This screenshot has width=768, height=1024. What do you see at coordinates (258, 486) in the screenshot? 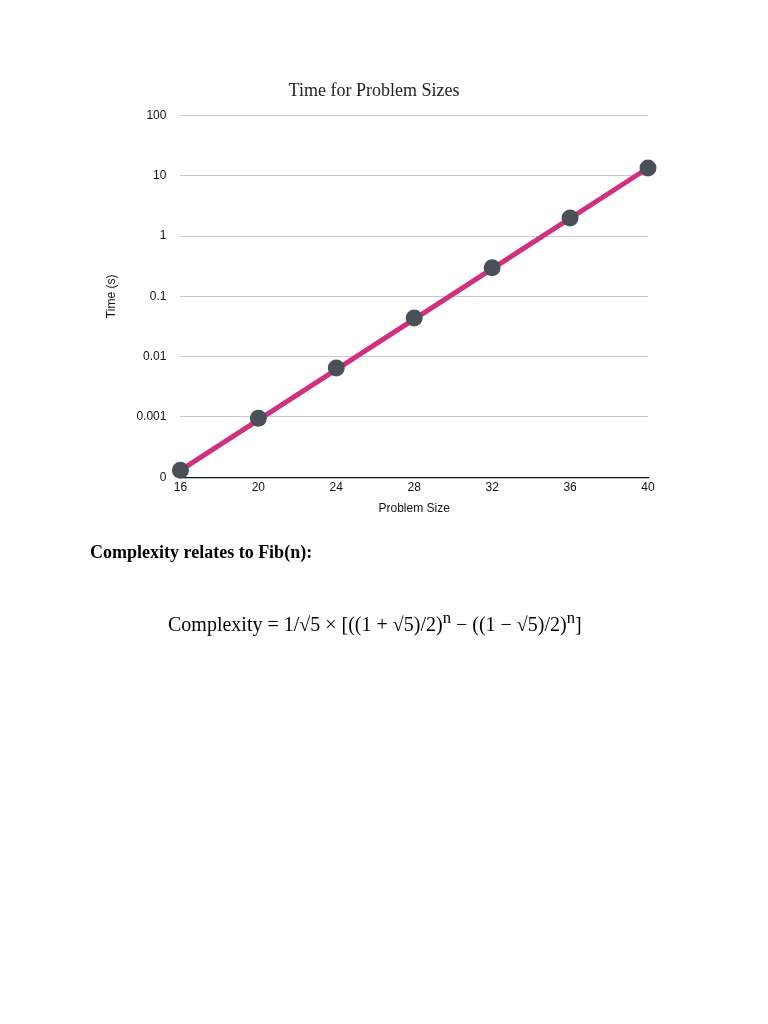
I see `x-tick-label: 20` at bounding box center [258, 486].